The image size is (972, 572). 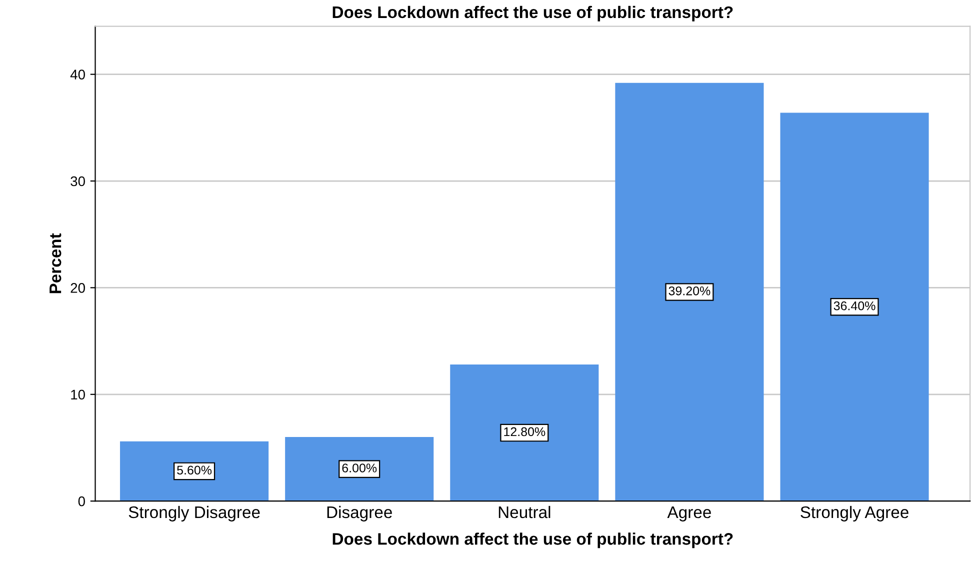 I want to click on data-label: 36.40%, so click(x=855, y=305).